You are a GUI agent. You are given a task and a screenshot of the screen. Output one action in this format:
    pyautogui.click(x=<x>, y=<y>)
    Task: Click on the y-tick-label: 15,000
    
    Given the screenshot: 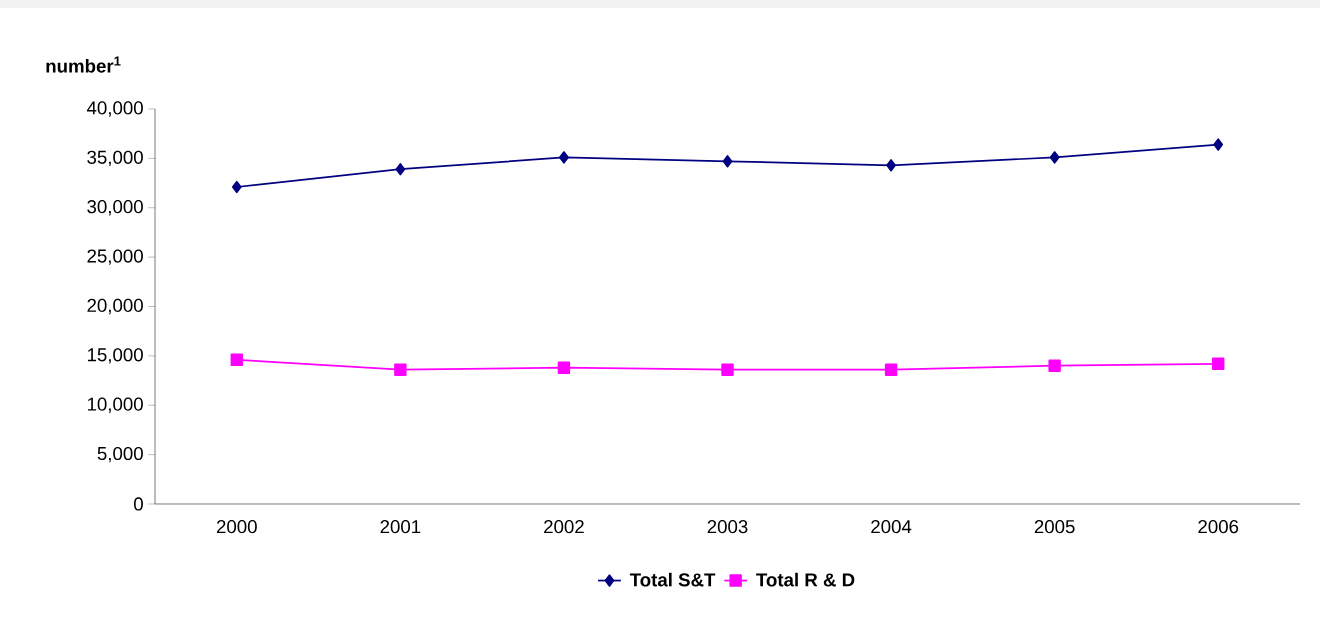 What is the action you would take?
    pyautogui.click(x=115, y=356)
    